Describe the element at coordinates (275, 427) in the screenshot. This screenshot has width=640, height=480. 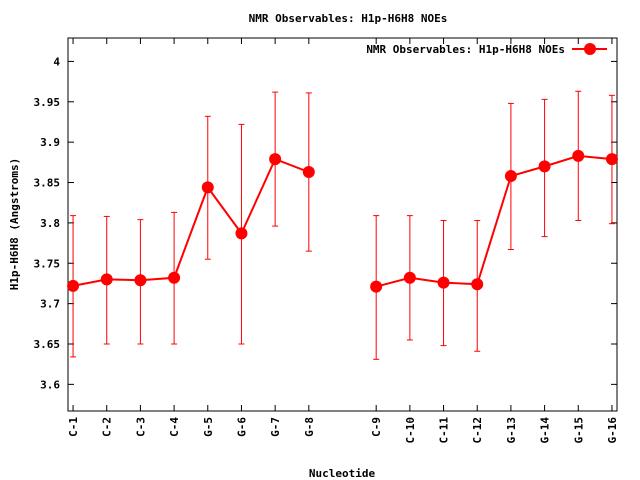
I see `x-tick-label: G-7` at that location.